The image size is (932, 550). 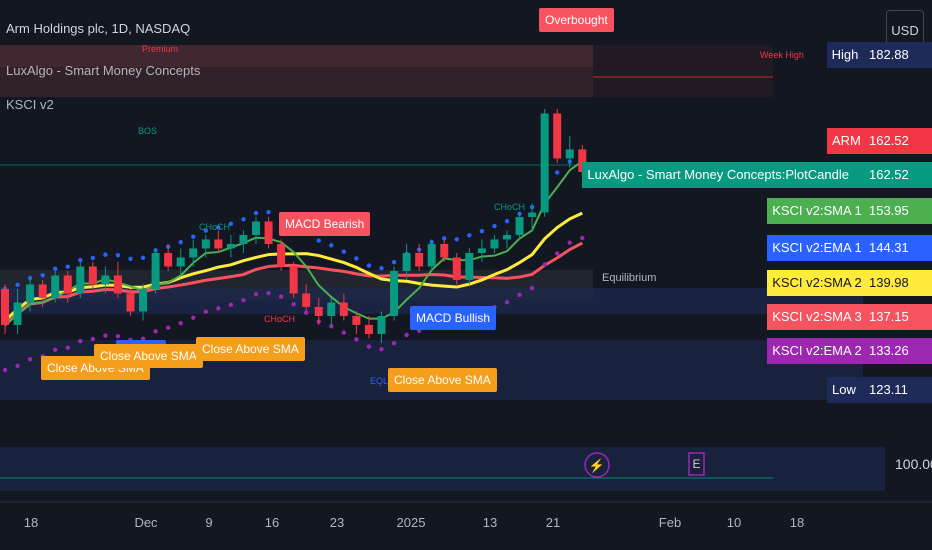 What do you see at coordinates (849, 317) in the screenshot?
I see `price-level-6: KSCI v2:SMA 3 137.15` at bounding box center [849, 317].